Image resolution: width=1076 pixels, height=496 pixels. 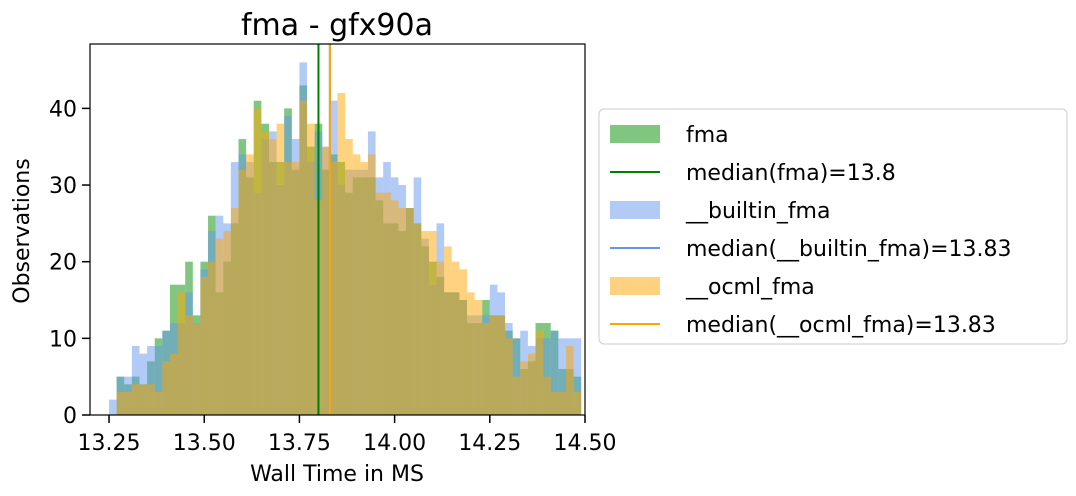 What do you see at coordinates (63, 109) in the screenshot?
I see `y-tick-label: 40` at bounding box center [63, 109].